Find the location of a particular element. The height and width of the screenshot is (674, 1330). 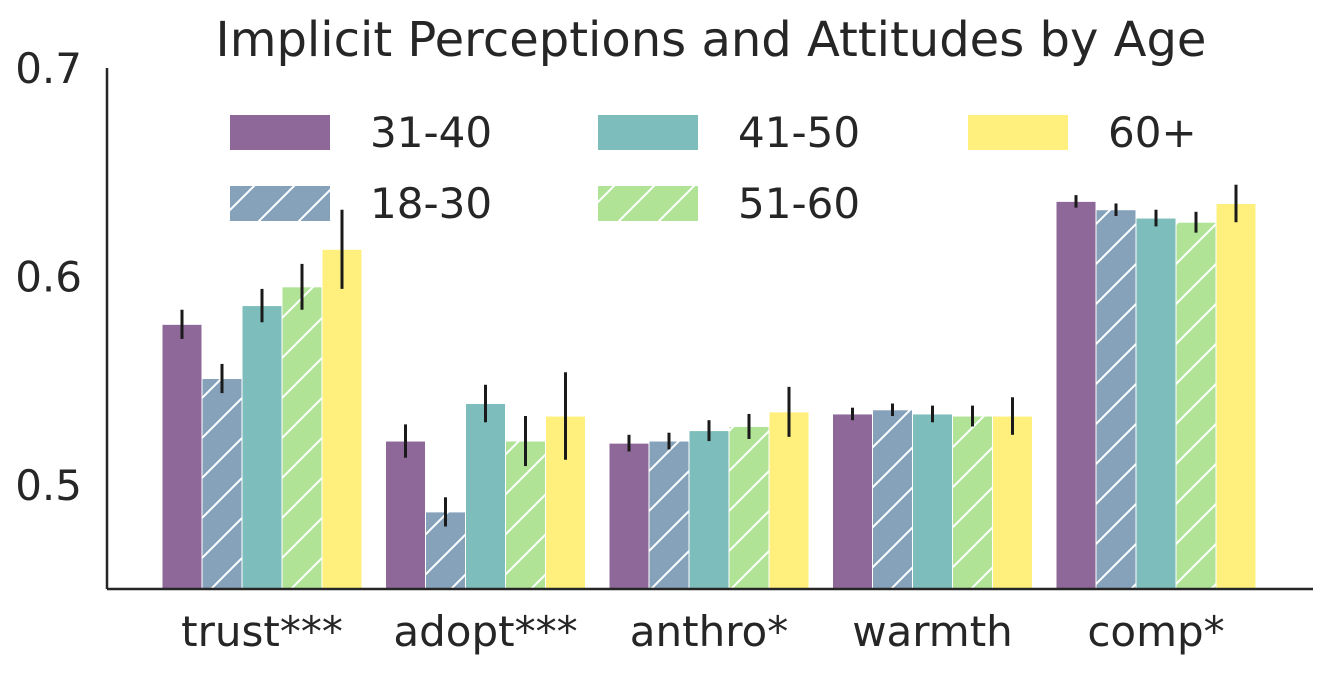

bar-41-50-comp is located at coordinates (1156, 403).